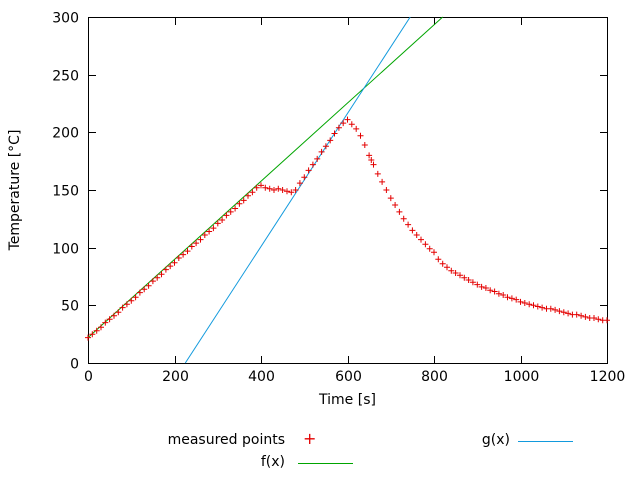  What do you see at coordinates (65, 192) in the screenshot?
I see `svg-text: 150` at bounding box center [65, 192].